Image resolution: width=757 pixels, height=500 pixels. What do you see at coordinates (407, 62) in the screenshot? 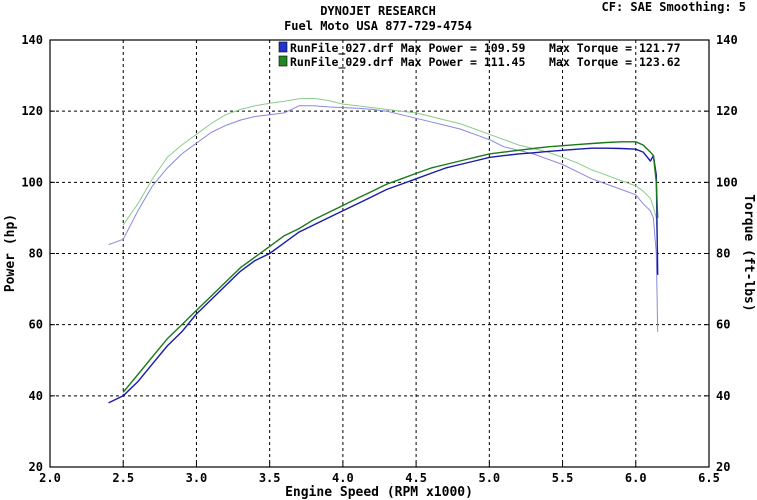
I see `legend-label-run029: RunFile_029.drf Max Power = 111.45` at bounding box center [407, 62].